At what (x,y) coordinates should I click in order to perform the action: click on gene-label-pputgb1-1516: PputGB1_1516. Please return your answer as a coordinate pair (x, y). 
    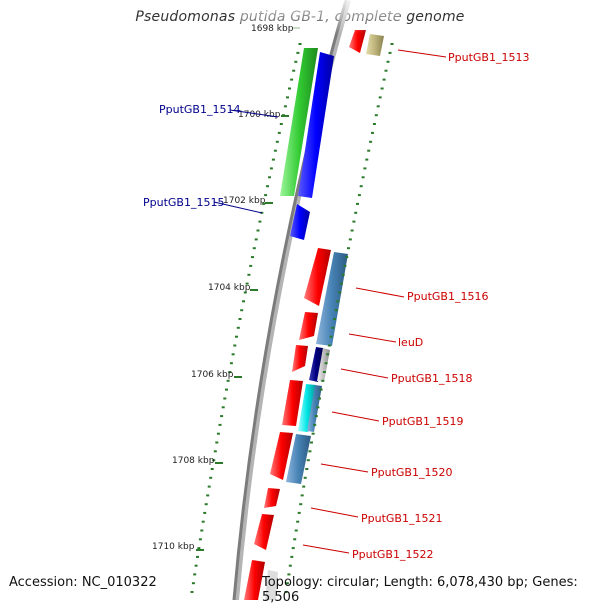
    Looking at the image, I should click on (447, 296).